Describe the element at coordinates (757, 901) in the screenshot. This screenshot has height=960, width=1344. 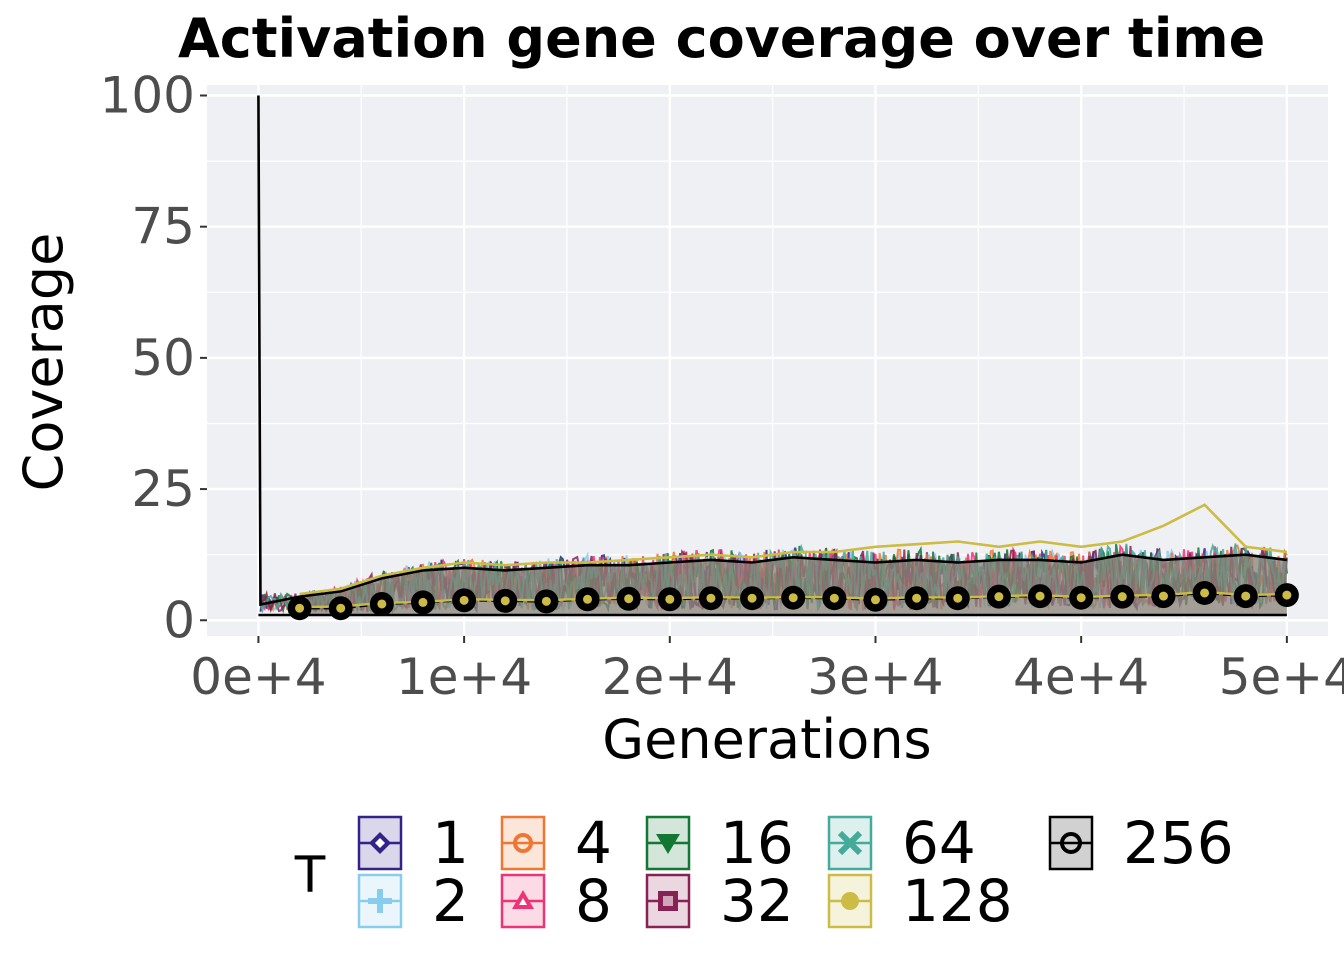
I see `legend-label: 32` at that location.